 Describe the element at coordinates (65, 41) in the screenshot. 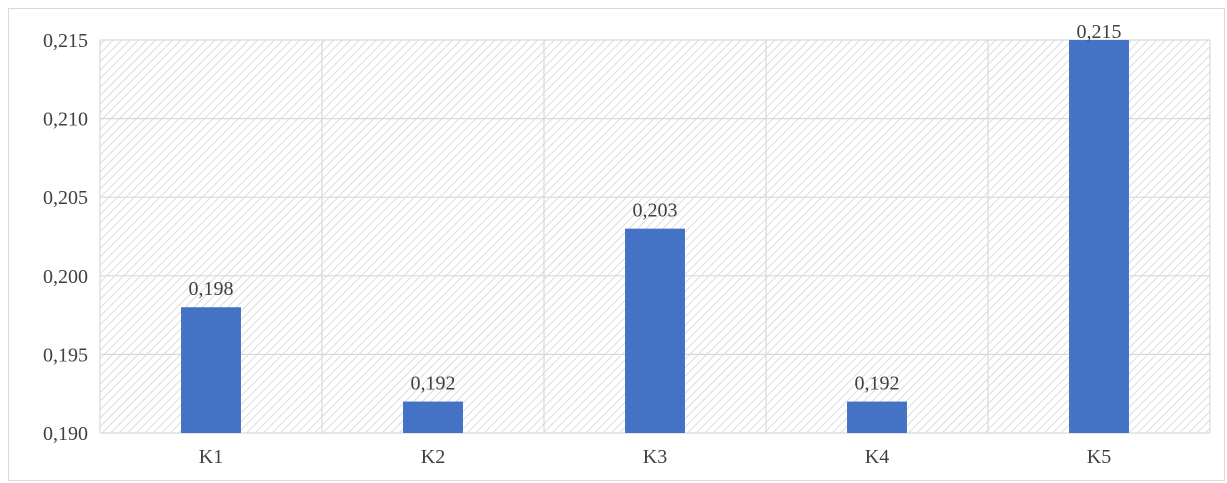

I see `y-tick-label: 0,215` at that location.